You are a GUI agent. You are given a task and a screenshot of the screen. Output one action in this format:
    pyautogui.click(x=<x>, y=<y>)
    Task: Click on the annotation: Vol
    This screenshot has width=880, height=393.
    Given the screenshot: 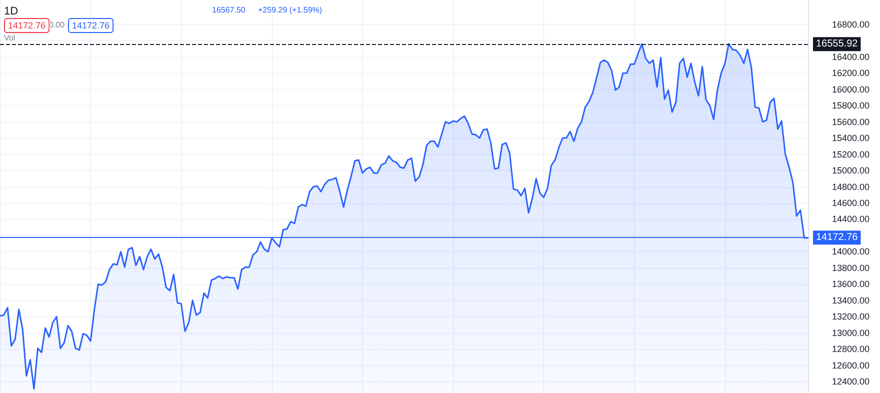 What is the action you would take?
    pyautogui.click(x=10, y=38)
    